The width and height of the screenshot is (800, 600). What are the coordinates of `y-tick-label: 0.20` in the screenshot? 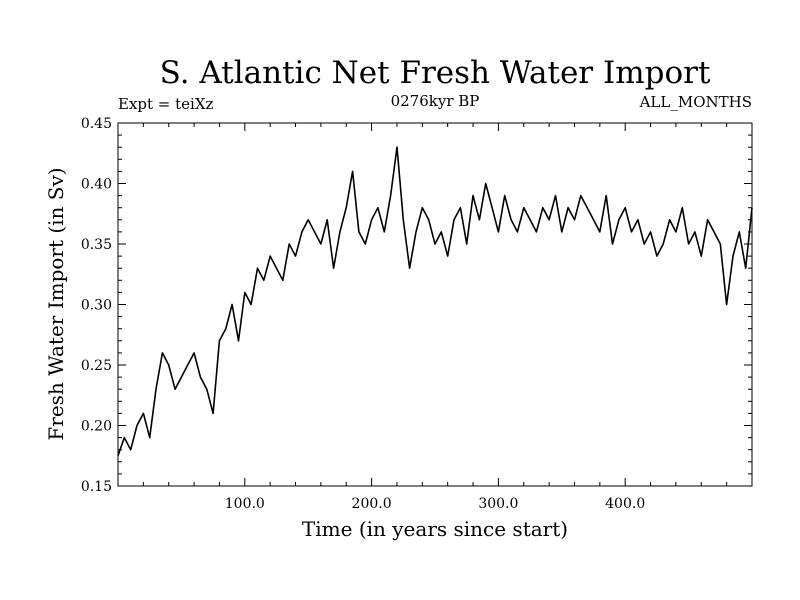 It's located at (96, 427).